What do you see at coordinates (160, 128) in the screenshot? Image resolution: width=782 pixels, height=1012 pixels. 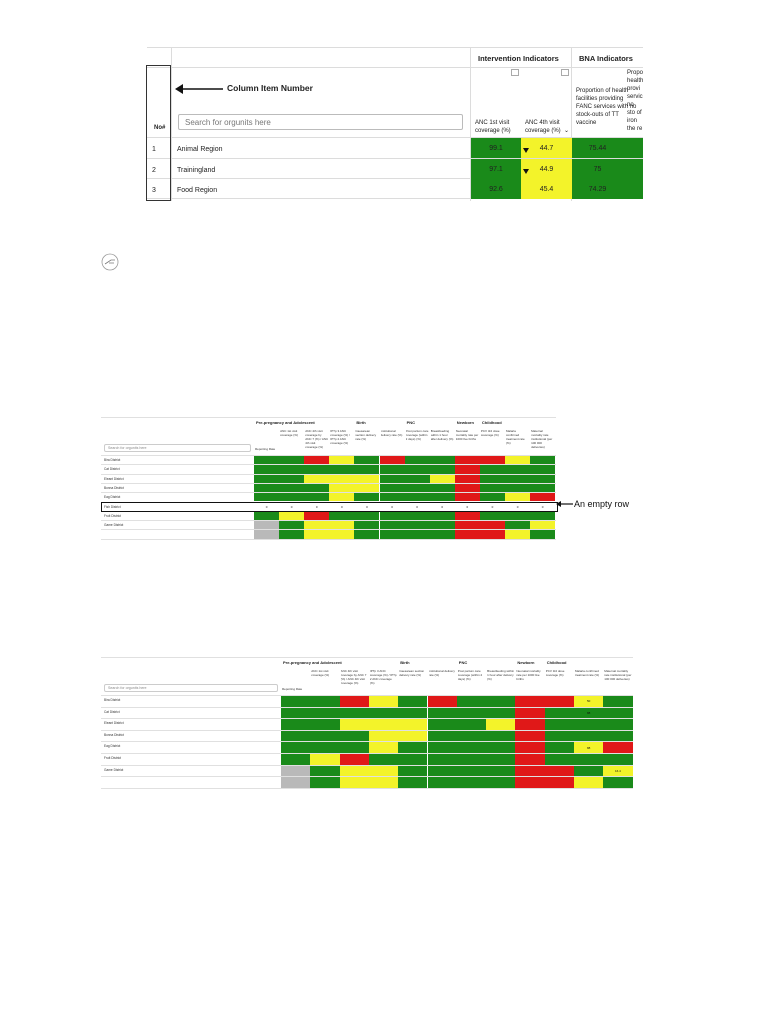 I see `number-column-header: No#` at bounding box center [160, 128].